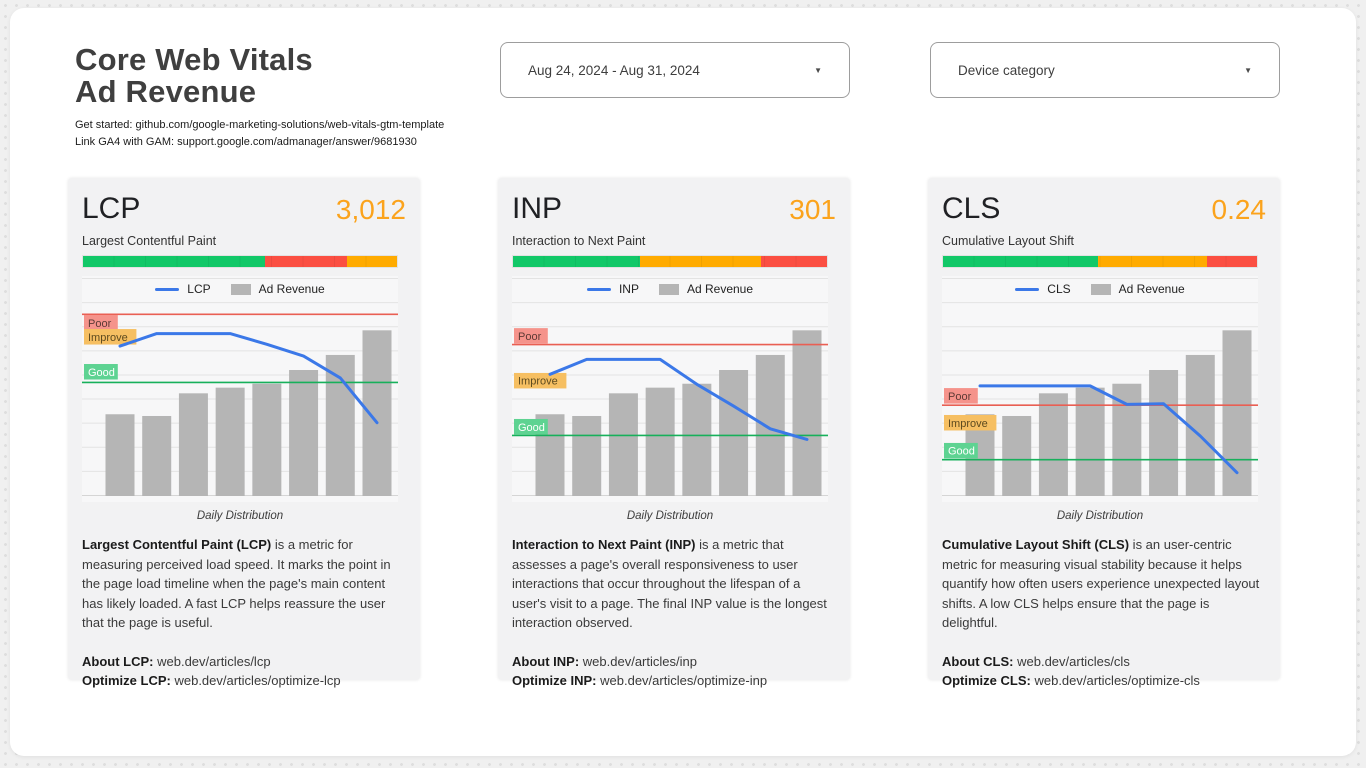  I want to click on legend-bar-swatch, so click(1100, 289).